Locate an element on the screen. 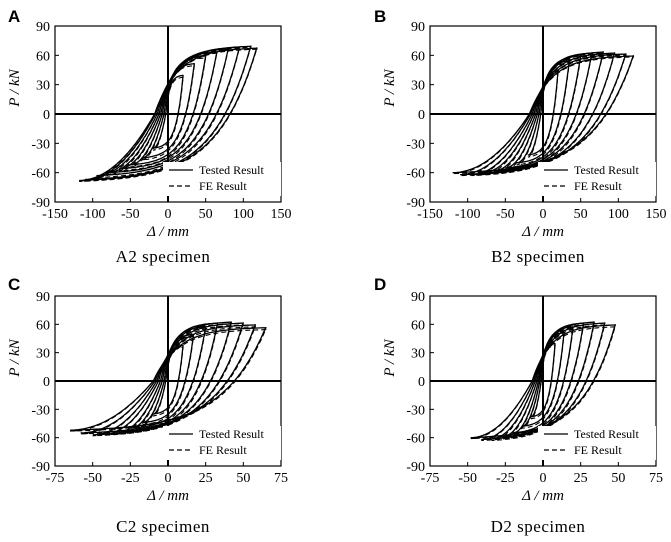  x-tick-label: 150 is located at coordinates (281, 214).